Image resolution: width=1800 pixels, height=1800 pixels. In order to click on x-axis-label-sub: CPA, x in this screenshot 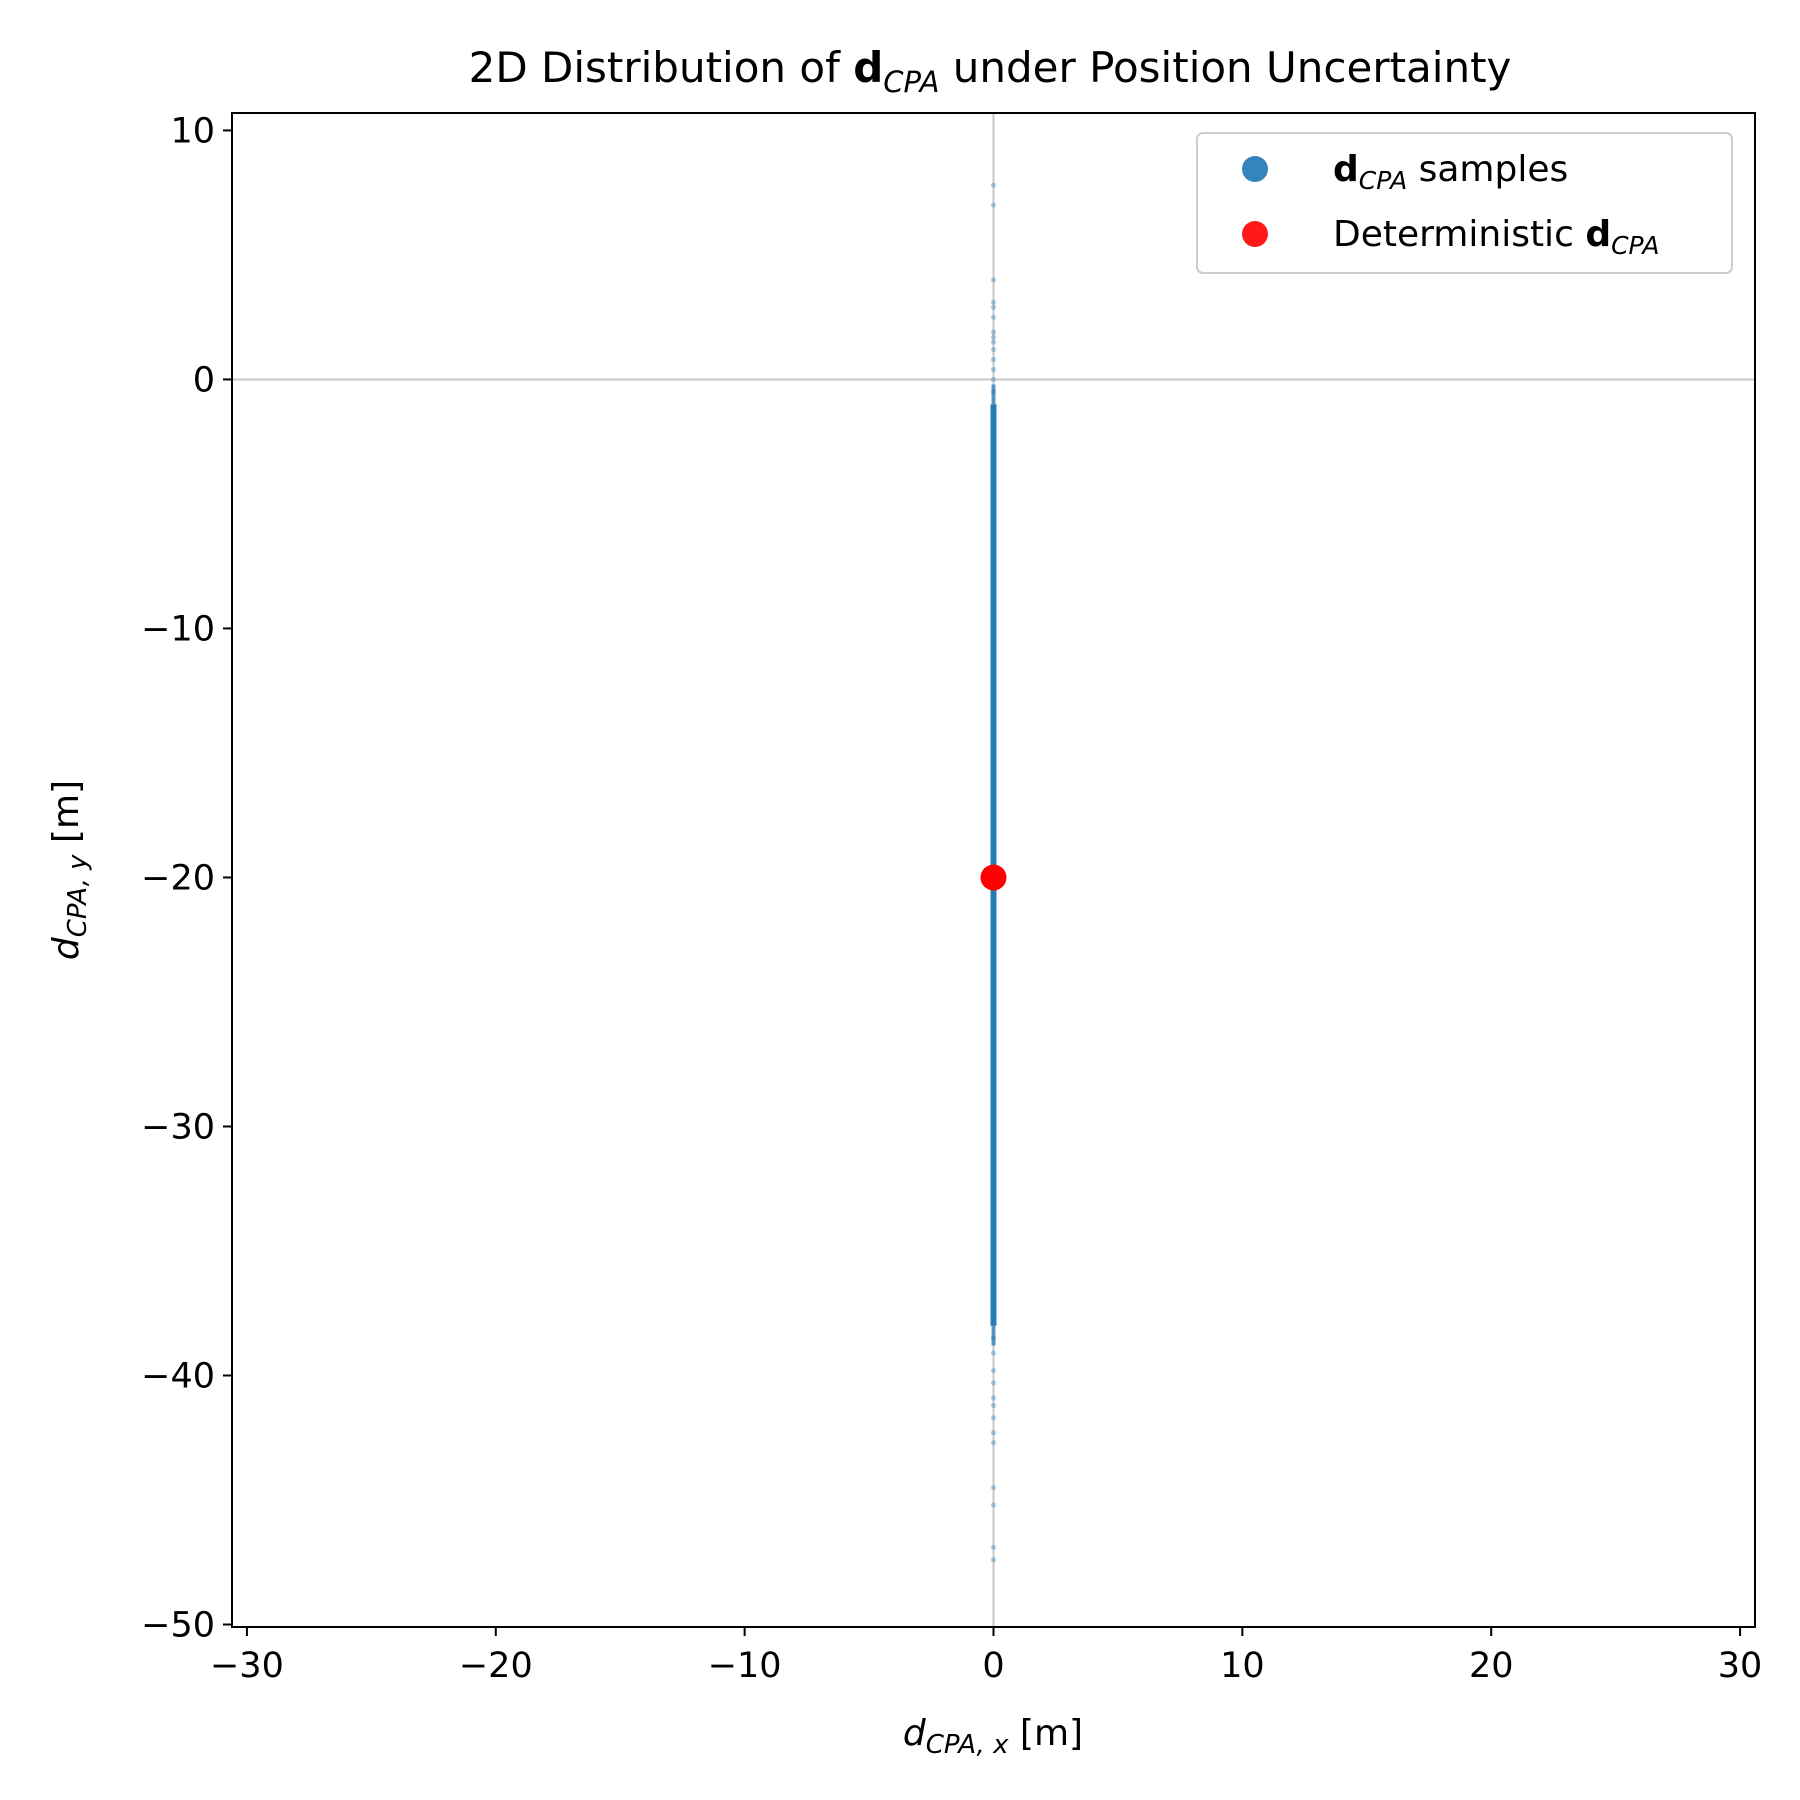, I will do `click(967, 1745)`.